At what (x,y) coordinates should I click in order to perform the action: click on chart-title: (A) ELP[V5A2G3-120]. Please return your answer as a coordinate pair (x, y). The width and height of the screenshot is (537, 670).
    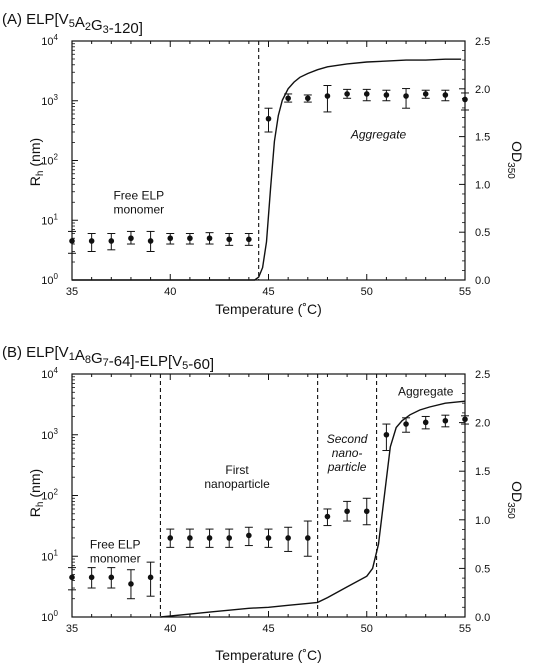
    Looking at the image, I should click on (72, 24).